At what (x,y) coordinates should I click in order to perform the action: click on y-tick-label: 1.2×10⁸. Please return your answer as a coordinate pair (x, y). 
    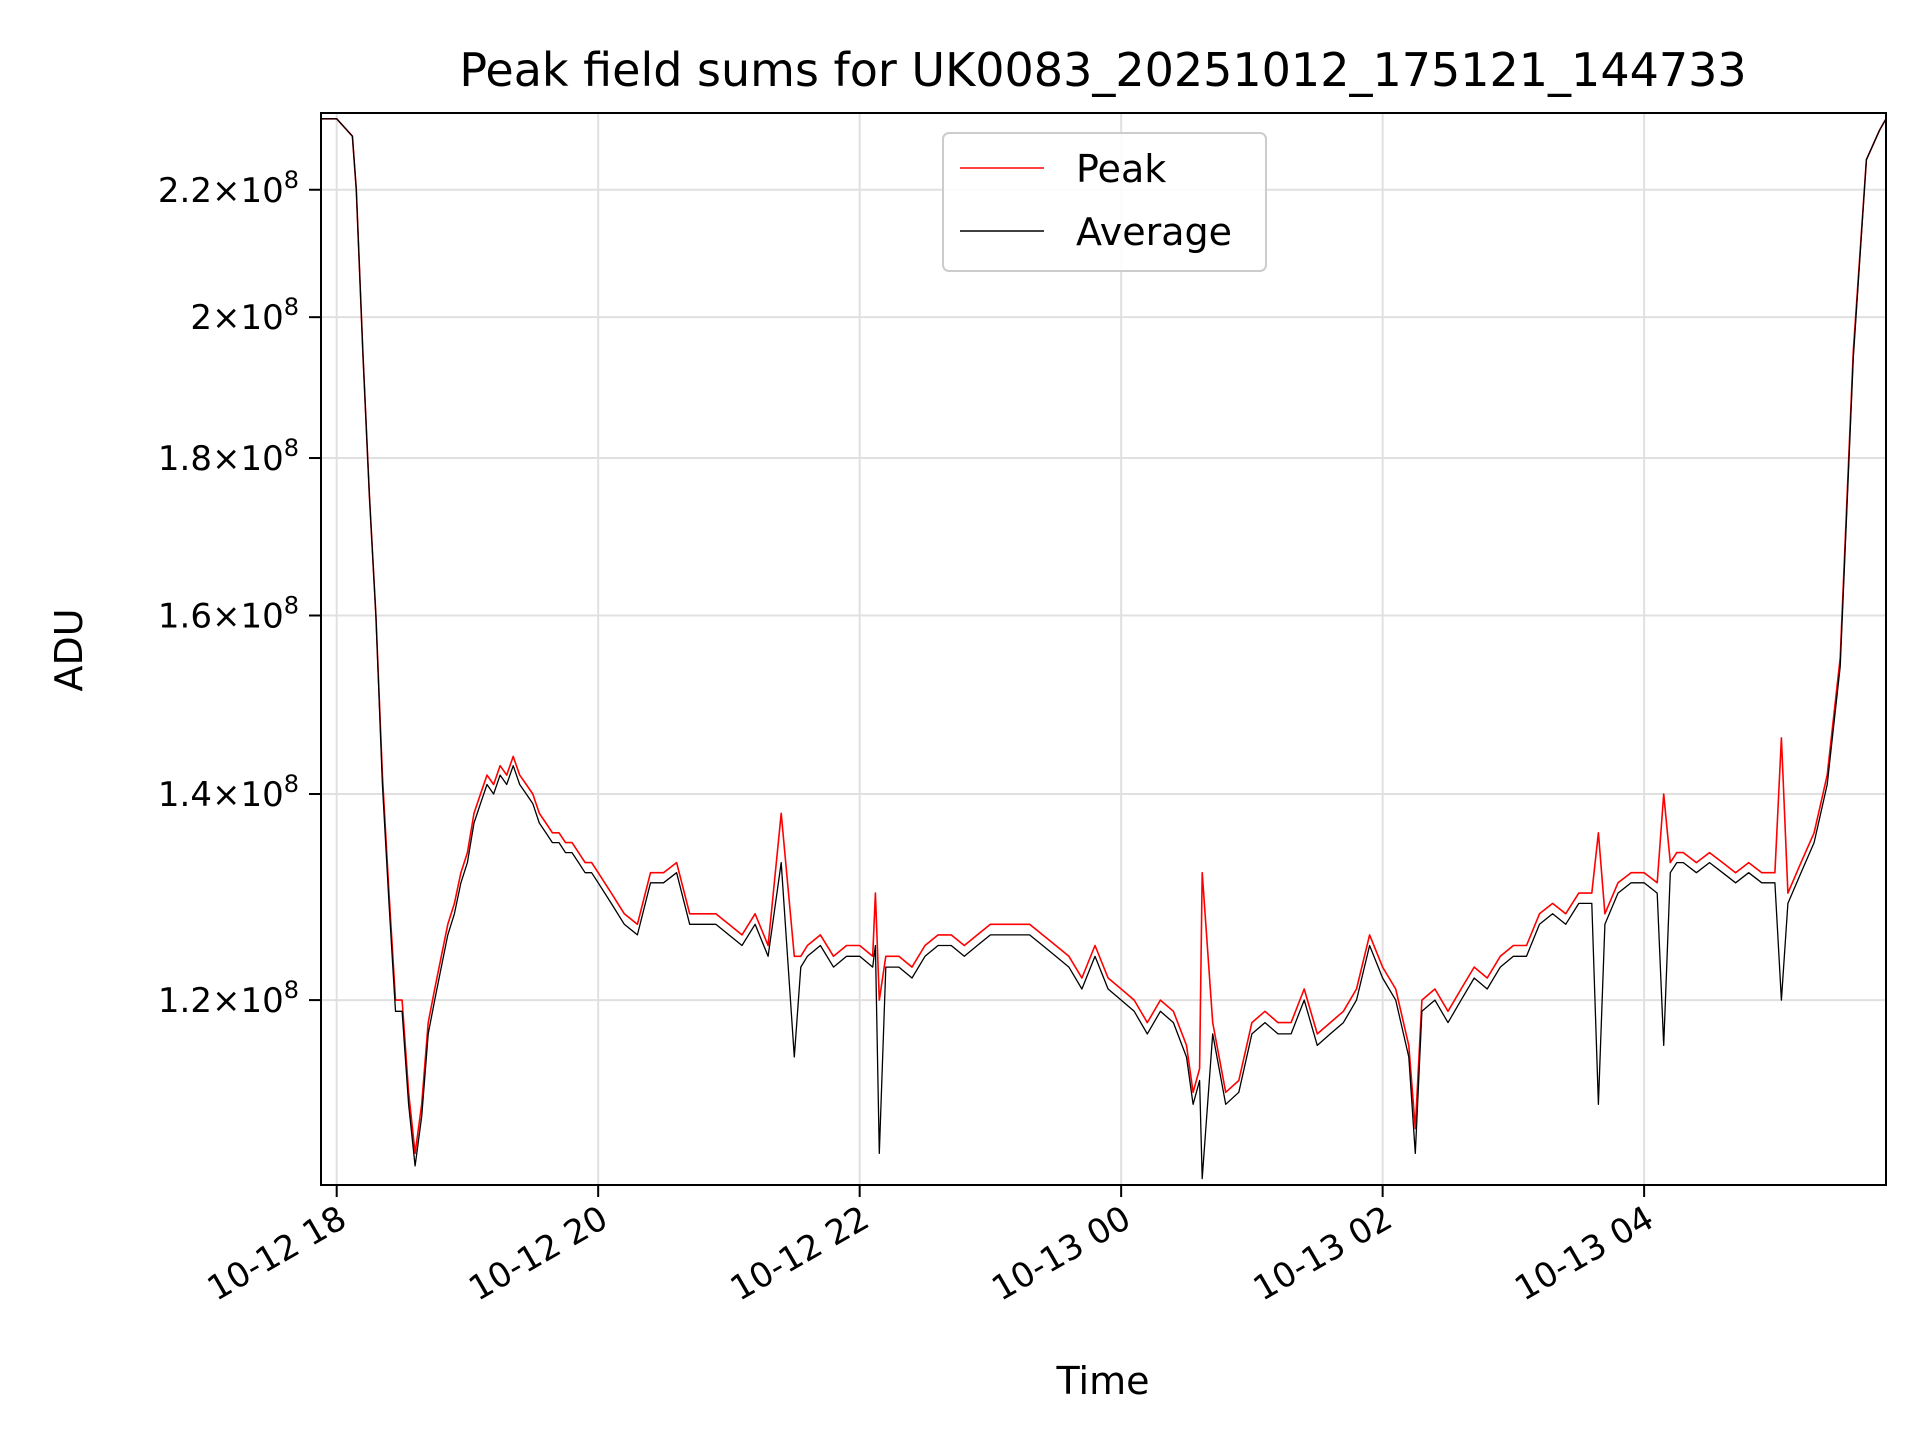
    Looking at the image, I should click on (228, 998).